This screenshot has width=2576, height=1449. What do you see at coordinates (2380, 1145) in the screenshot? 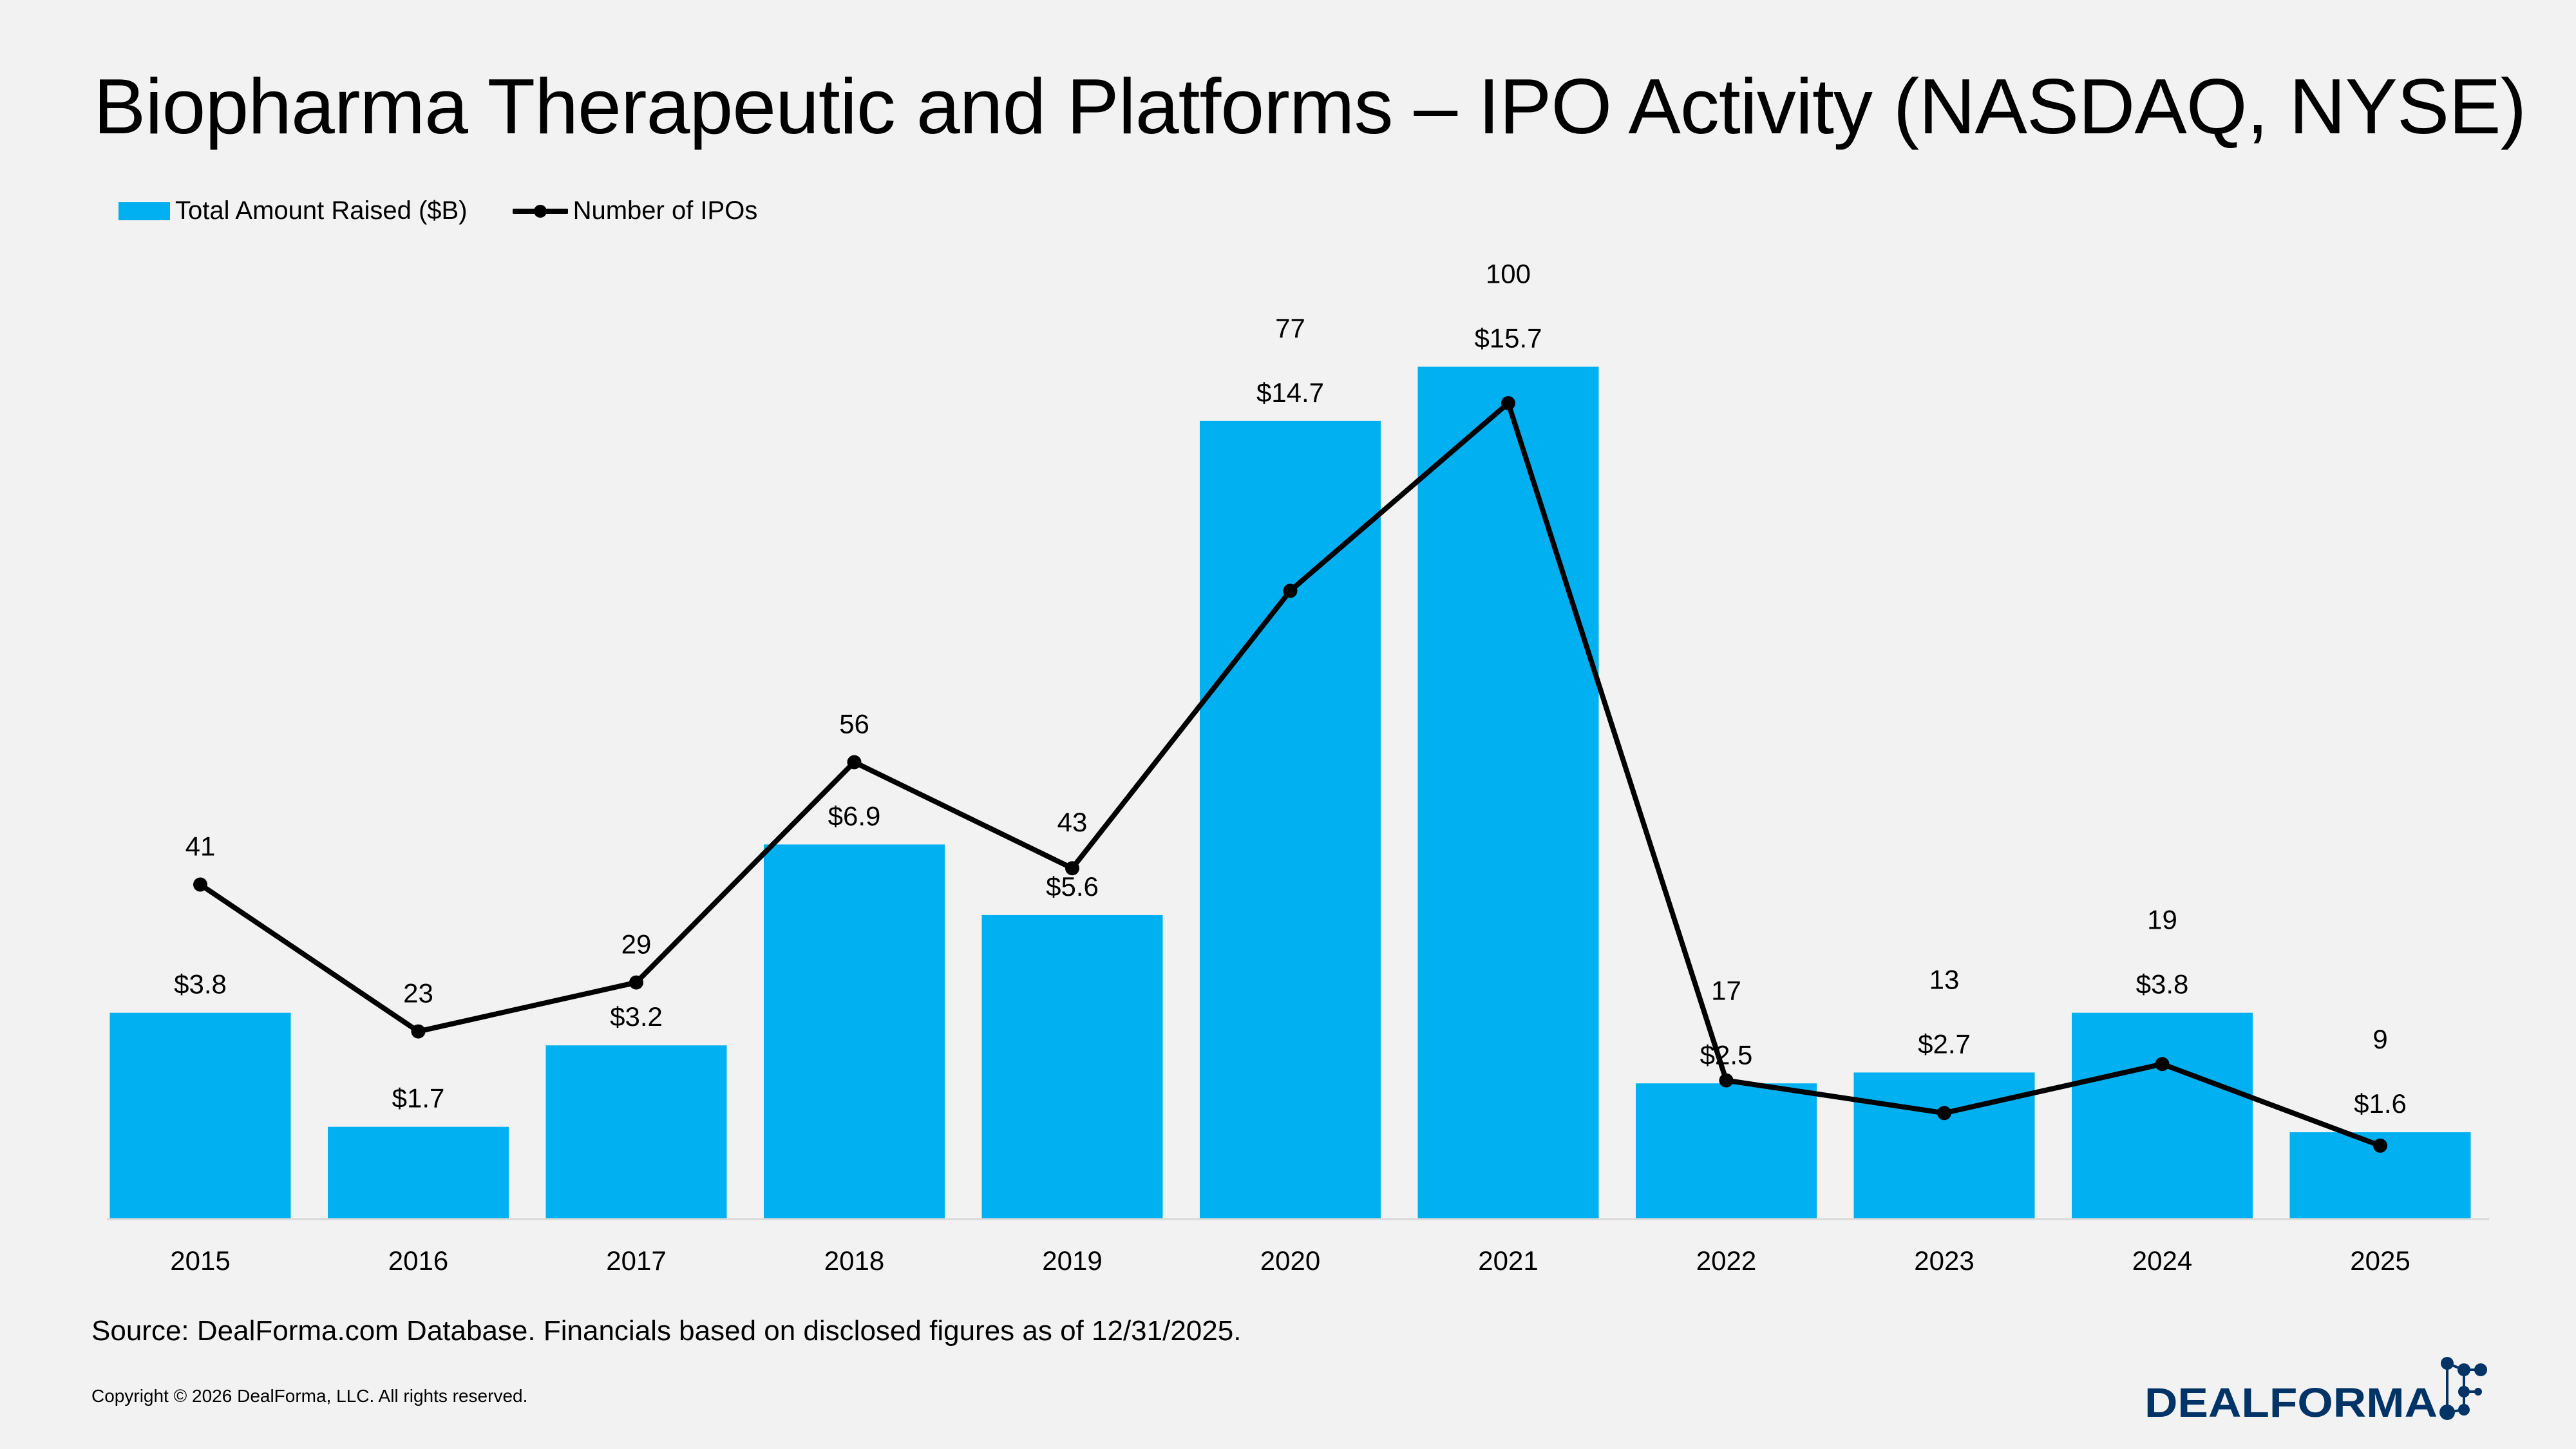
I see `ipo-point-2025` at bounding box center [2380, 1145].